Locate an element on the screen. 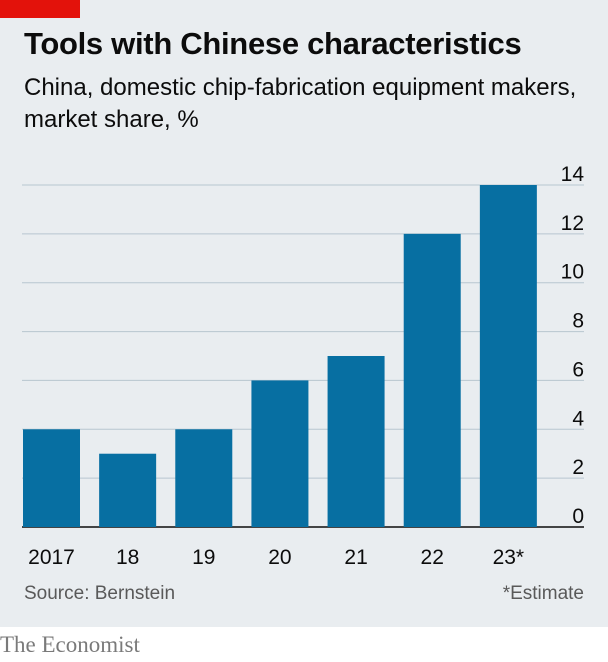  x-axis-ticks: 2017 18 19 20 21 22 23* is located at coordinates (276, 557).